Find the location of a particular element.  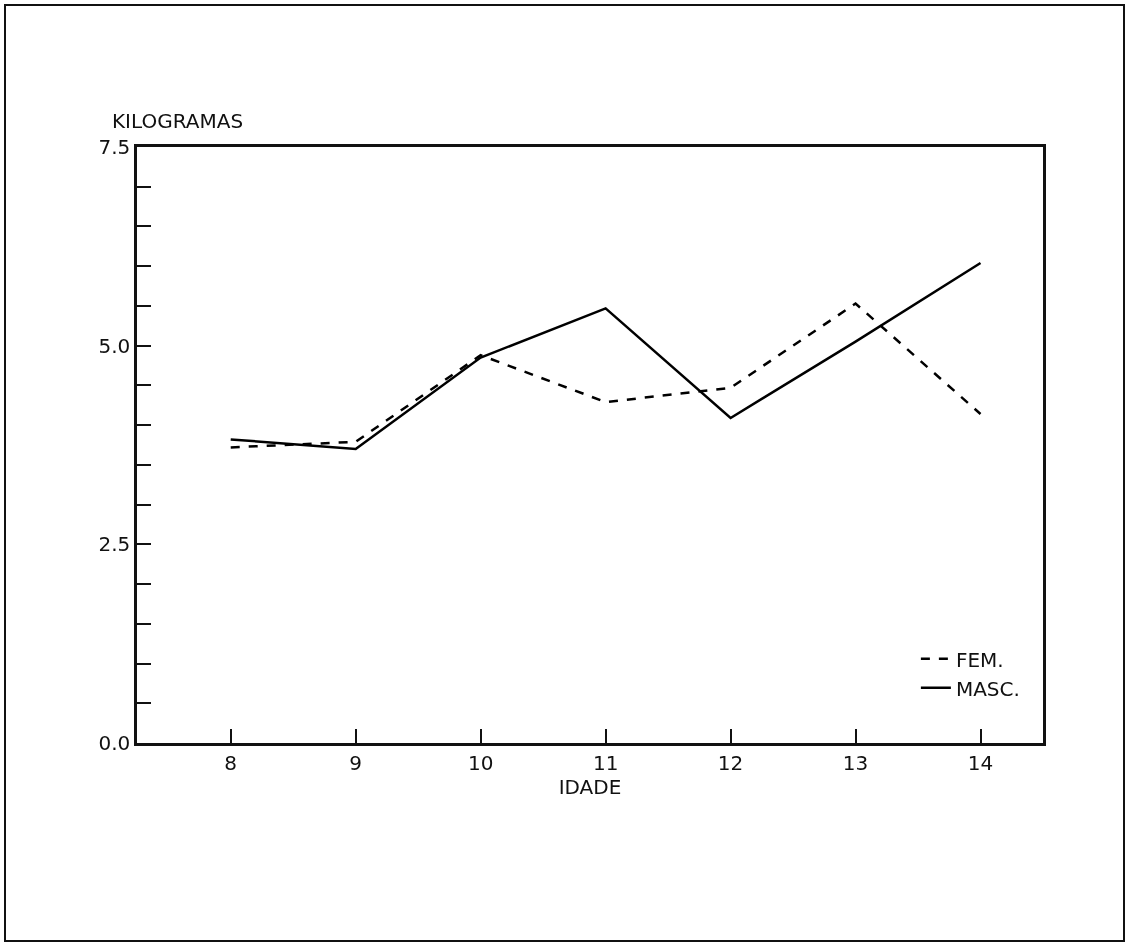

x-tick-label: 11 is located at coordinates (605, 762).